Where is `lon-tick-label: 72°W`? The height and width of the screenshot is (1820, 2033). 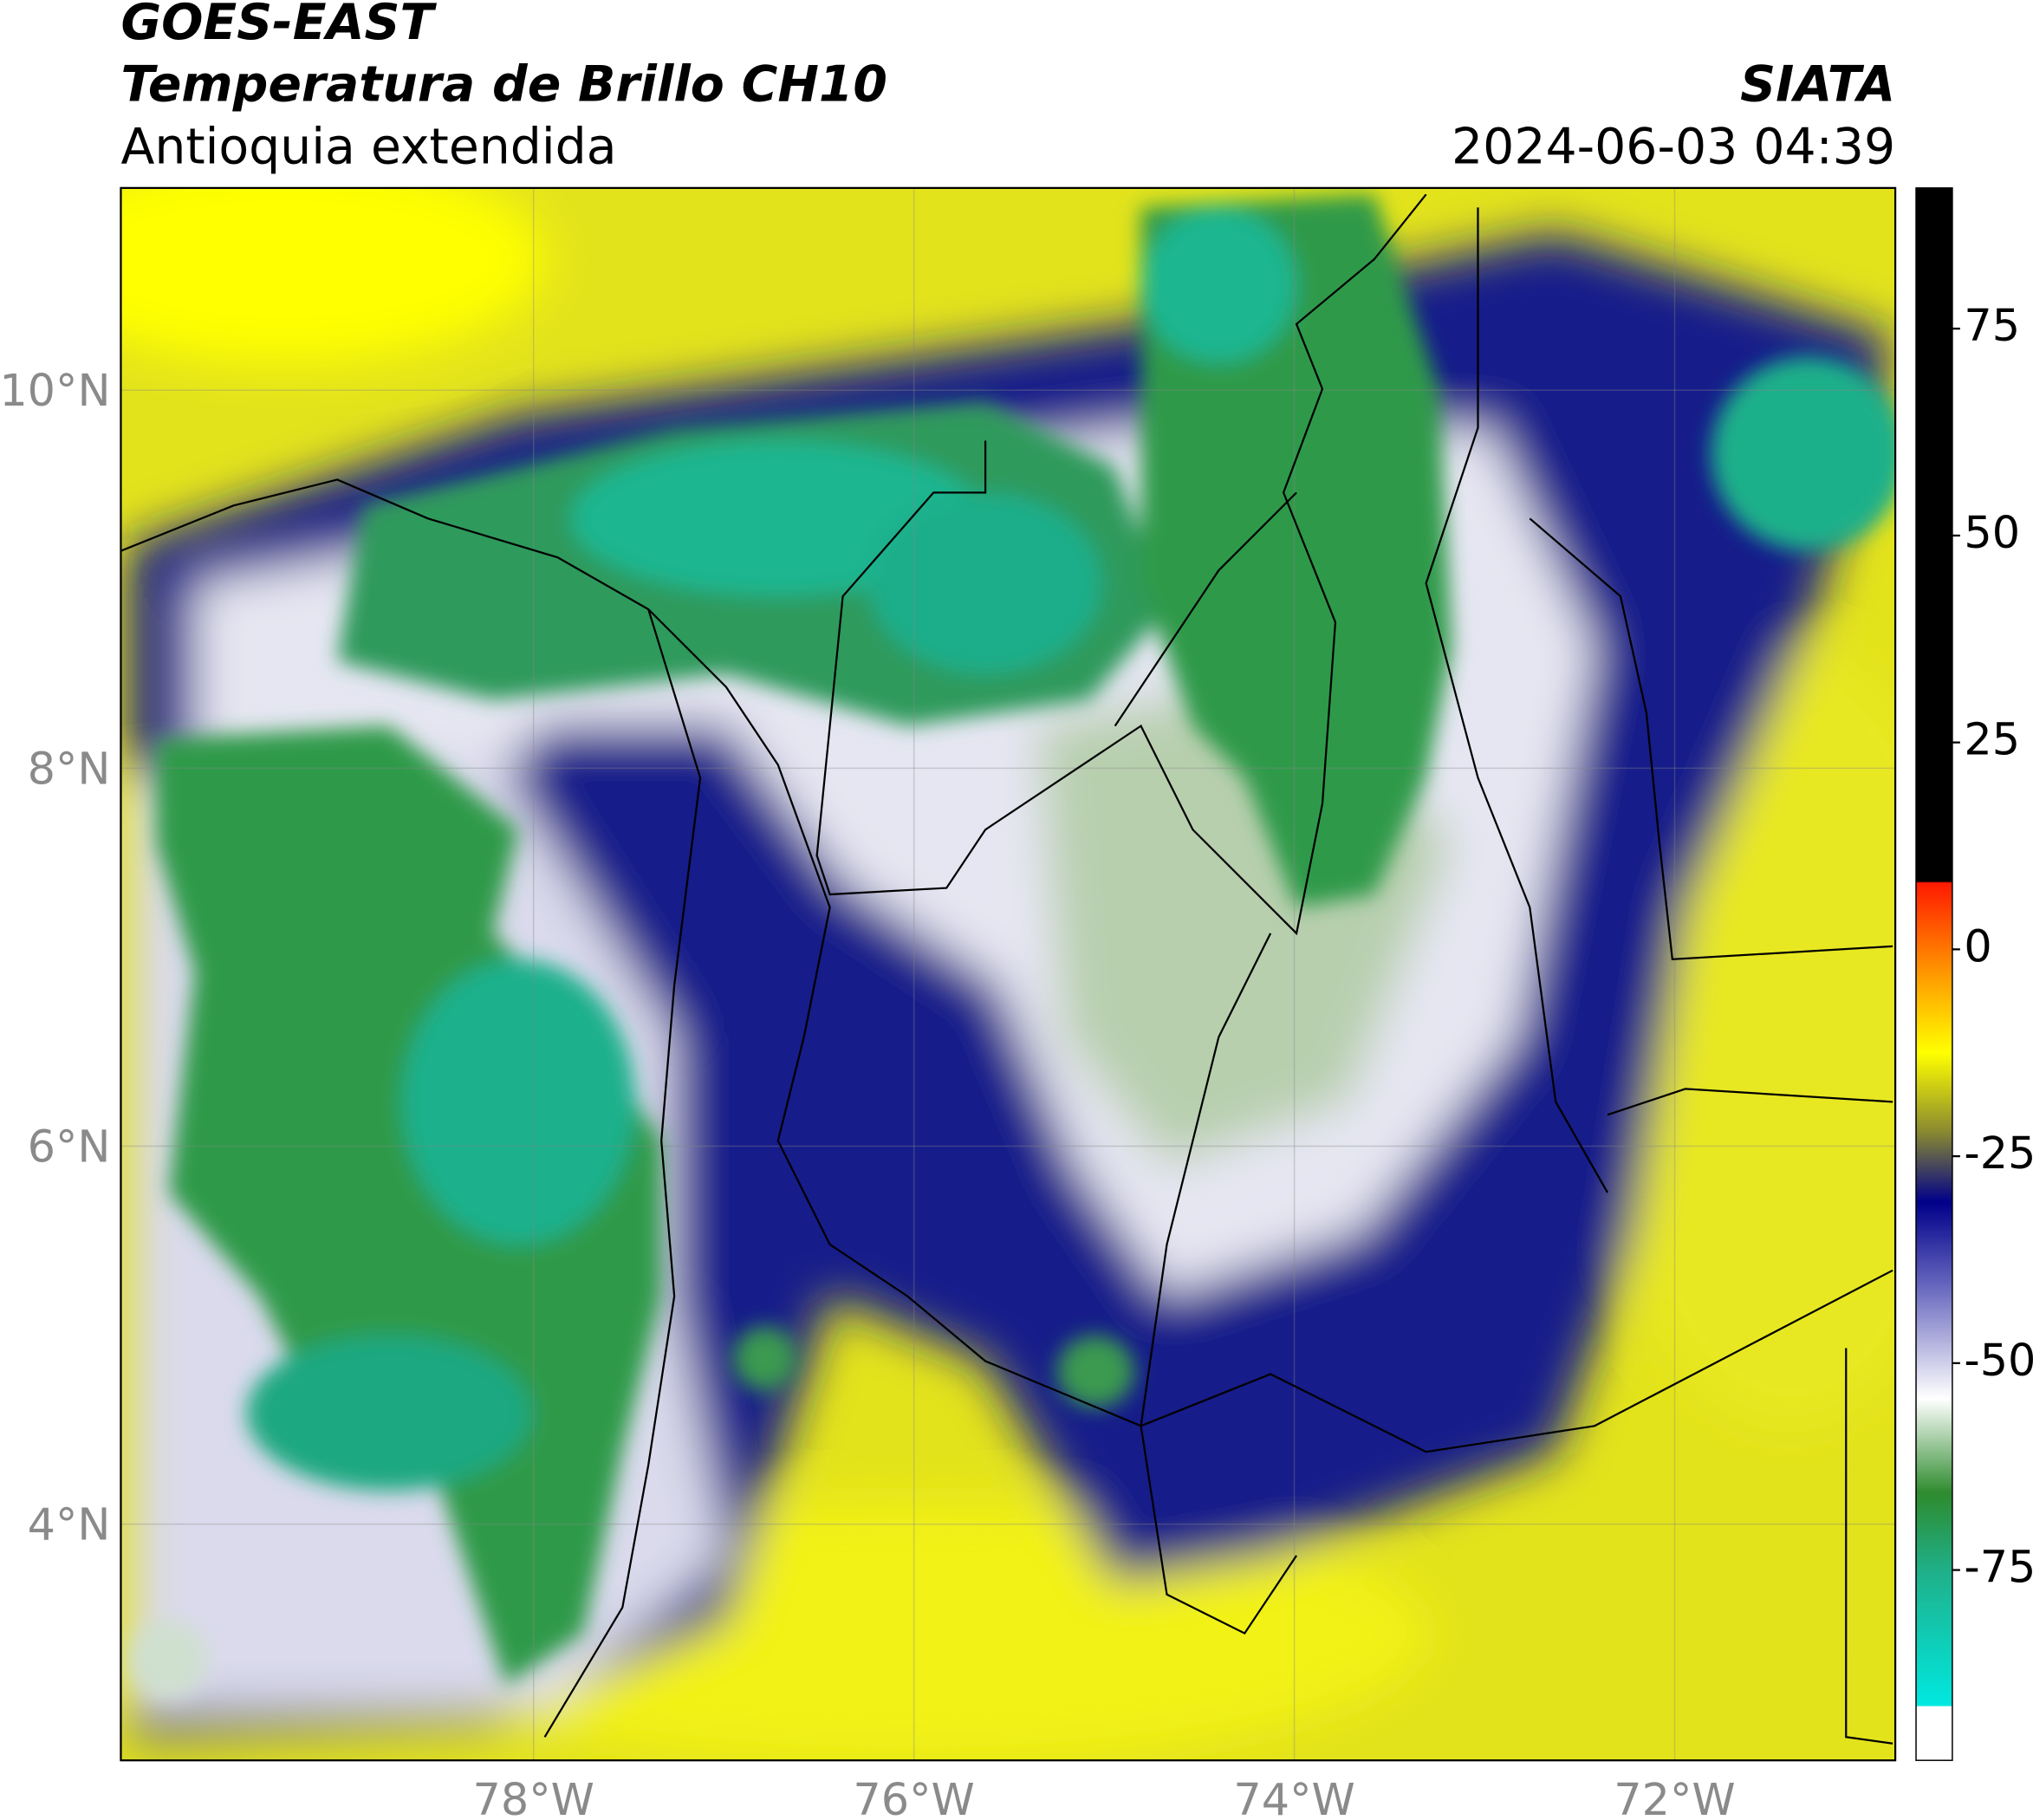
lon-tick-label: 72°W is located at coordinates (1674, 1797).